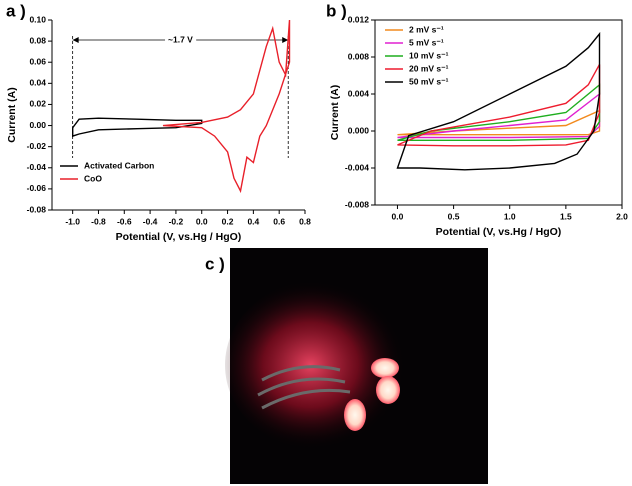  I want to click on x-tick-label: 2.0, so click(622, 216).